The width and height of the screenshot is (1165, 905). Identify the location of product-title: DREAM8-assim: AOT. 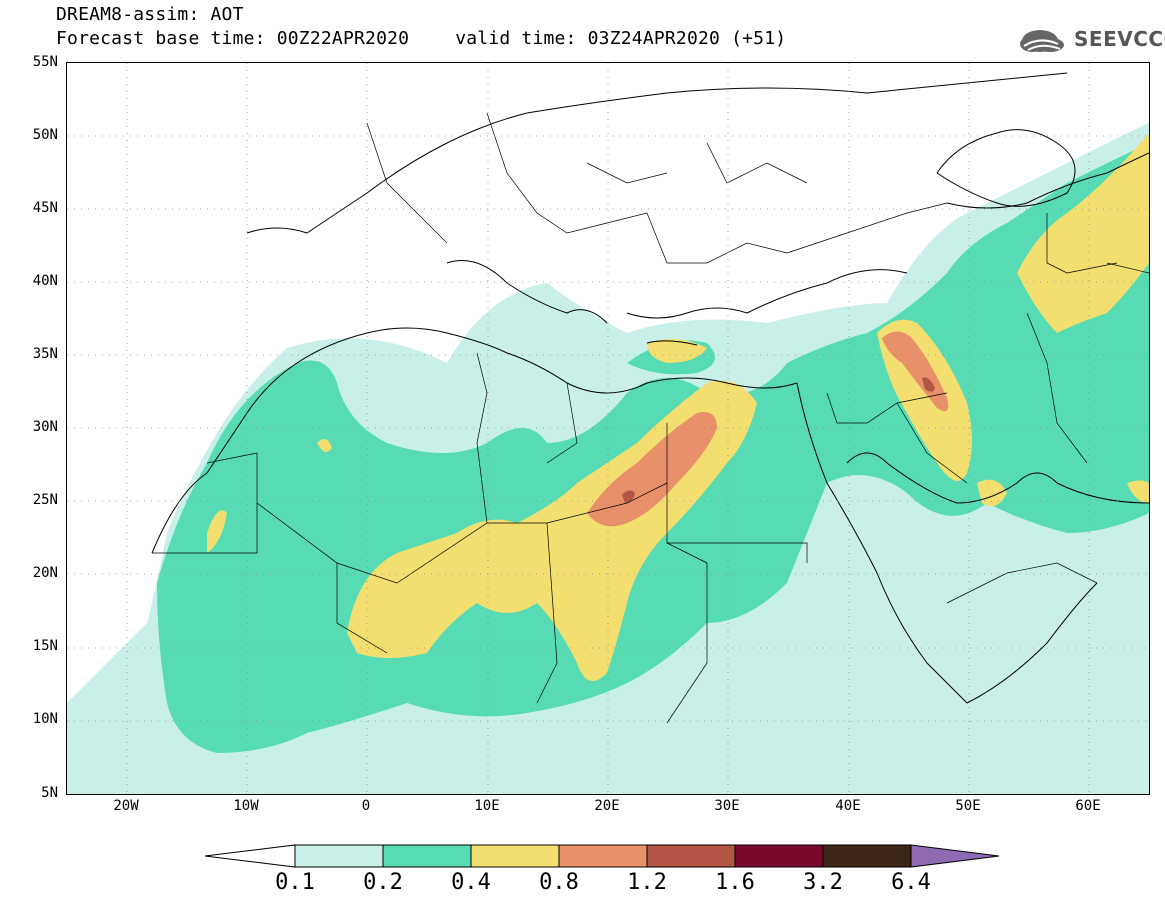
(150, 14).